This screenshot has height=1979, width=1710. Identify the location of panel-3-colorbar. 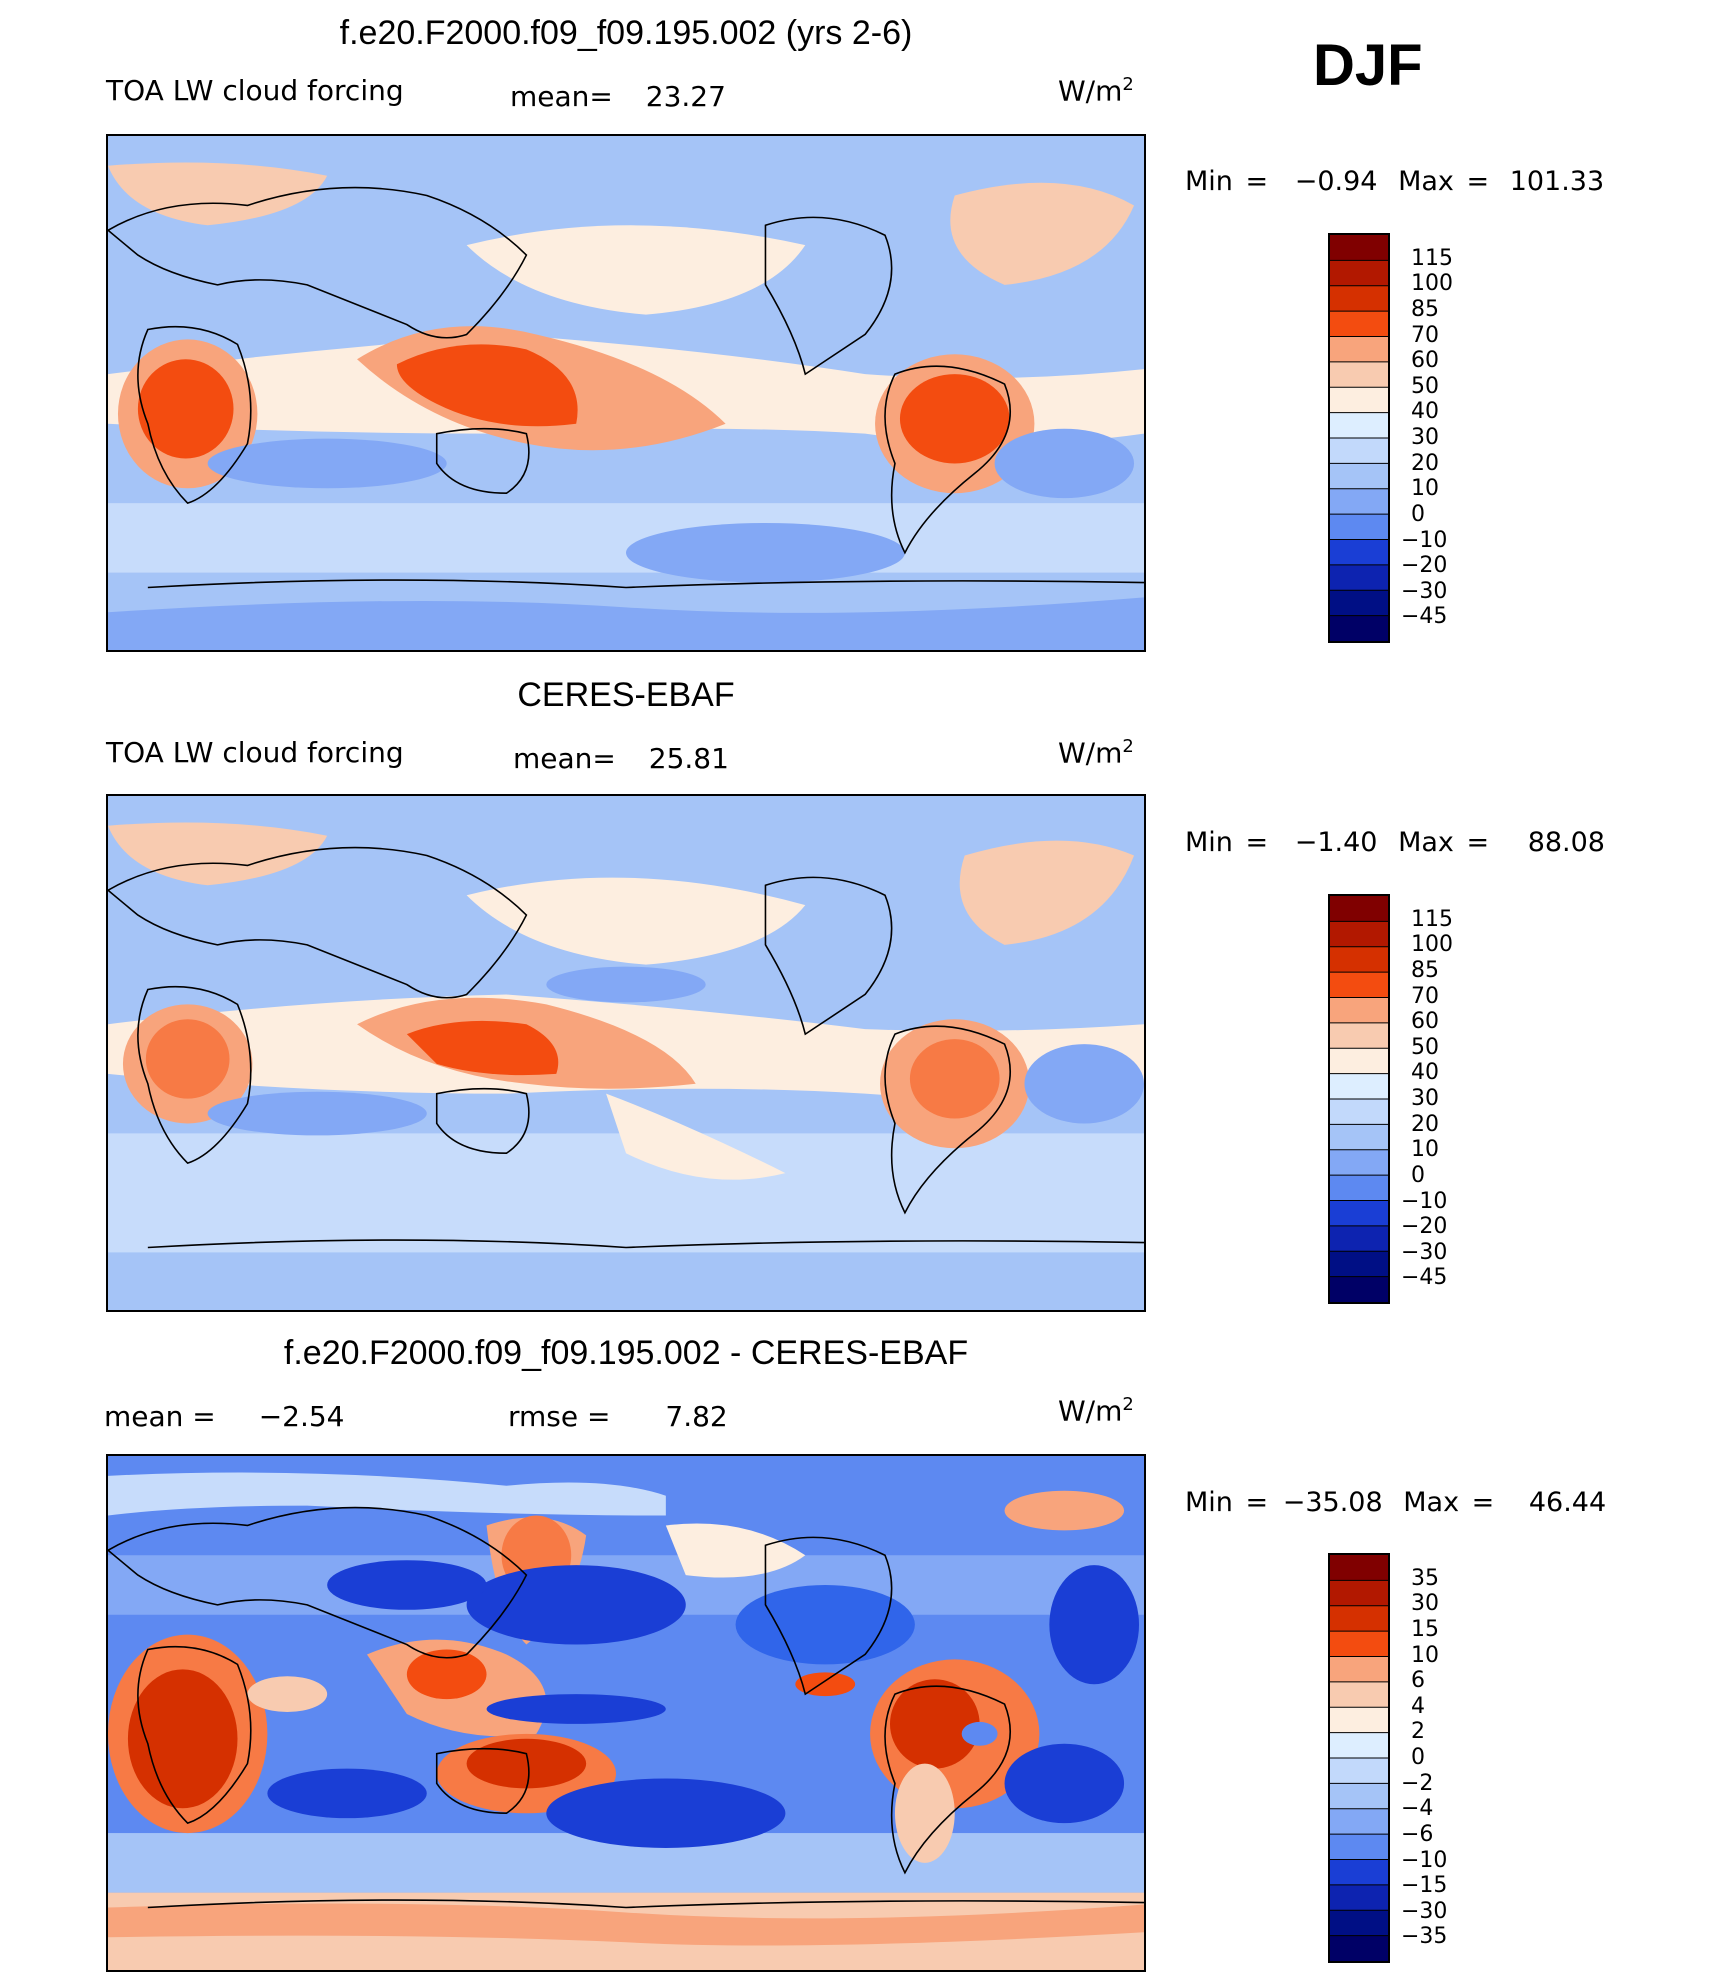
(1359, 1758).